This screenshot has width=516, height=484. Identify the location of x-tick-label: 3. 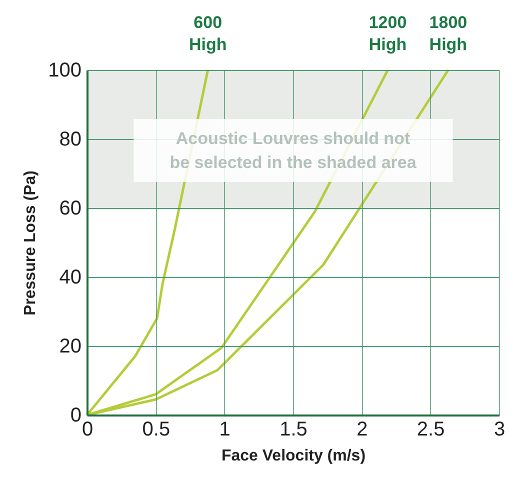
(500, 429).